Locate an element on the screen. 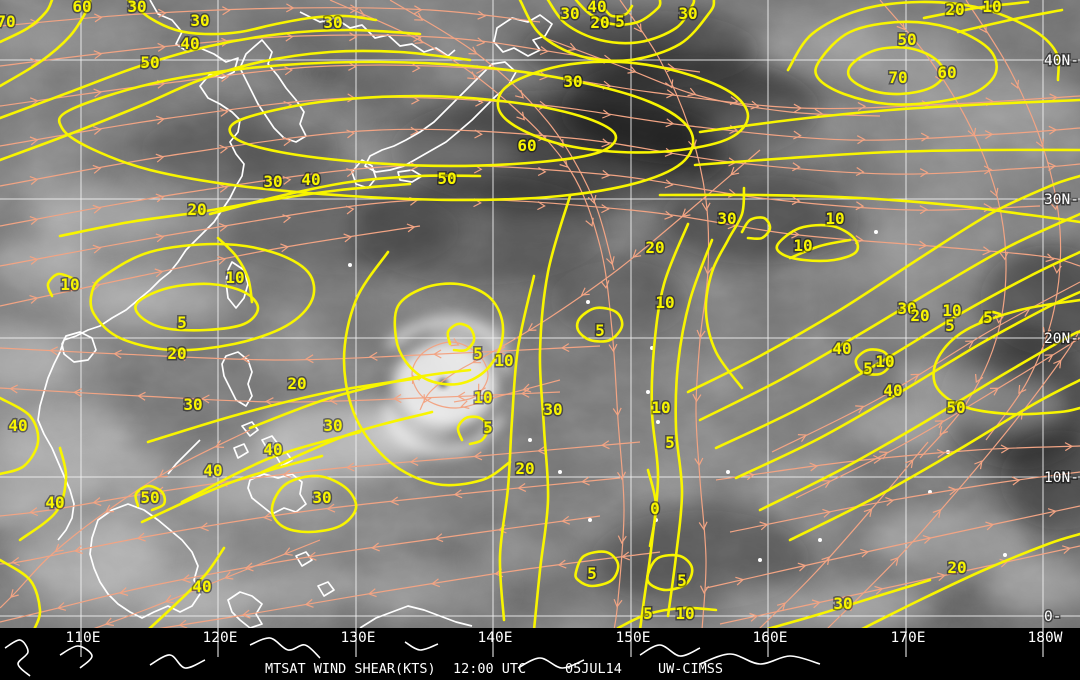 The image size is (1080, 680). shear-value-label: 0 is located at coordinates (655, 508).